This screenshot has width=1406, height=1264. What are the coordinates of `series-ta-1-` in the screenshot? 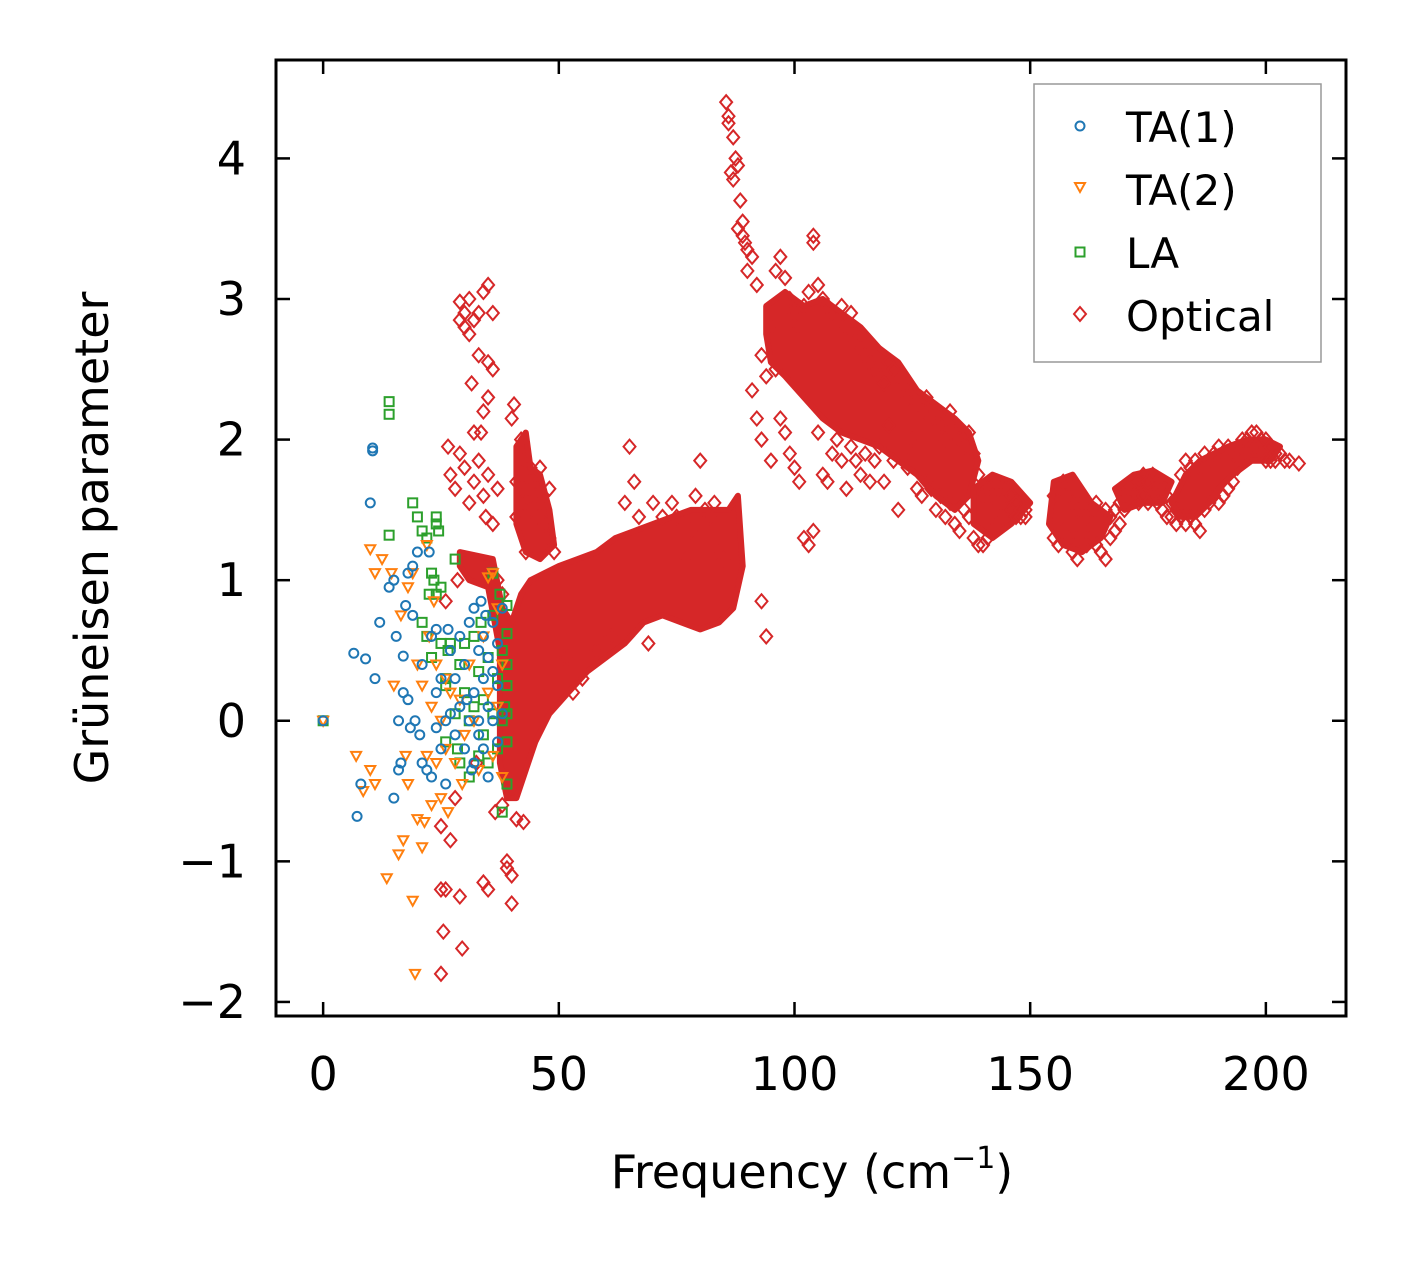 It's located at (412, 632).